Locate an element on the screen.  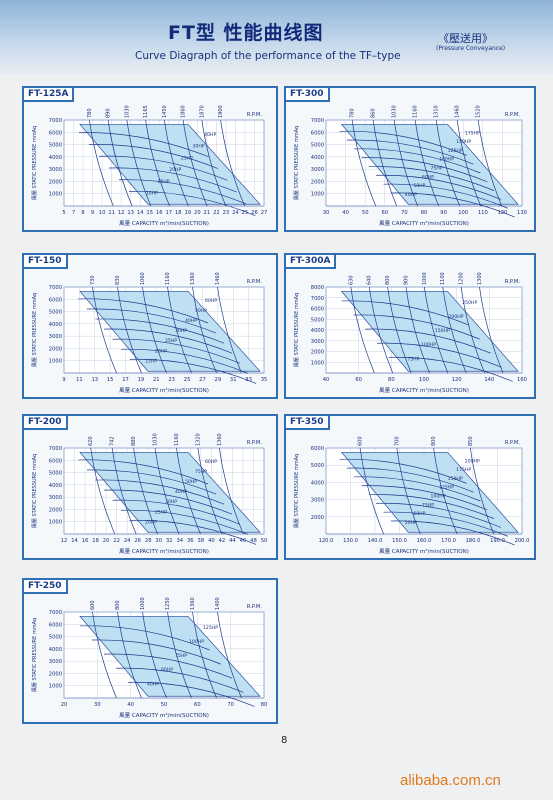
hp-label: 60HP is located at coordinates (419, 514).